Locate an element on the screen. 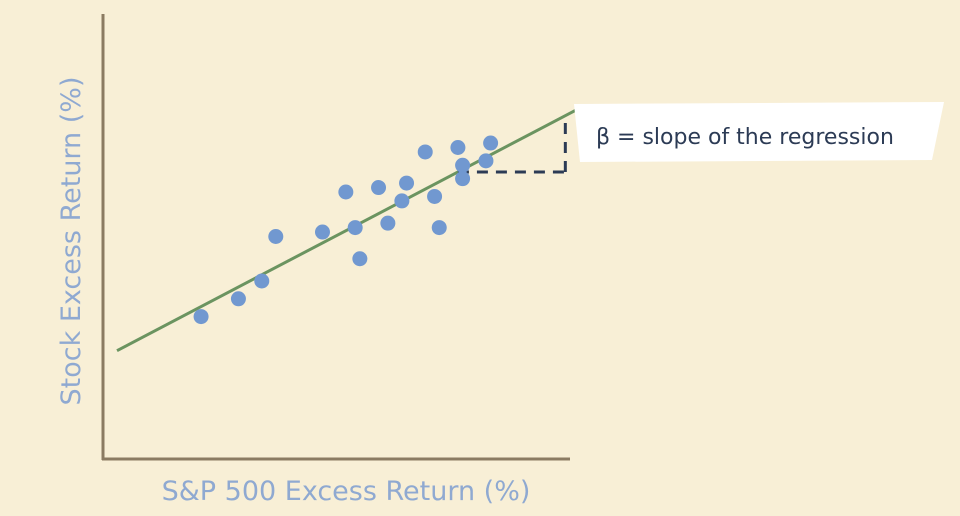 This screenshot has height=516, width=960. y-axis-label: Stock Excess Return (%) is located at coordinates (71, 241).